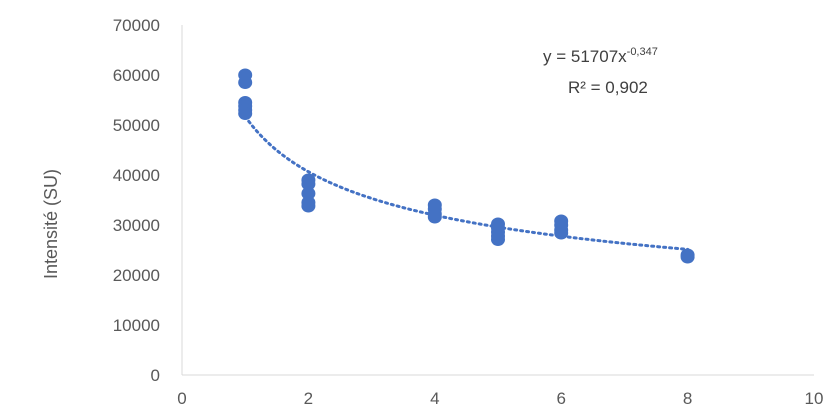 The width and height of the screenshot is (826, 411). I want to click on equation-exponent: -0,347, so click(642, 52).